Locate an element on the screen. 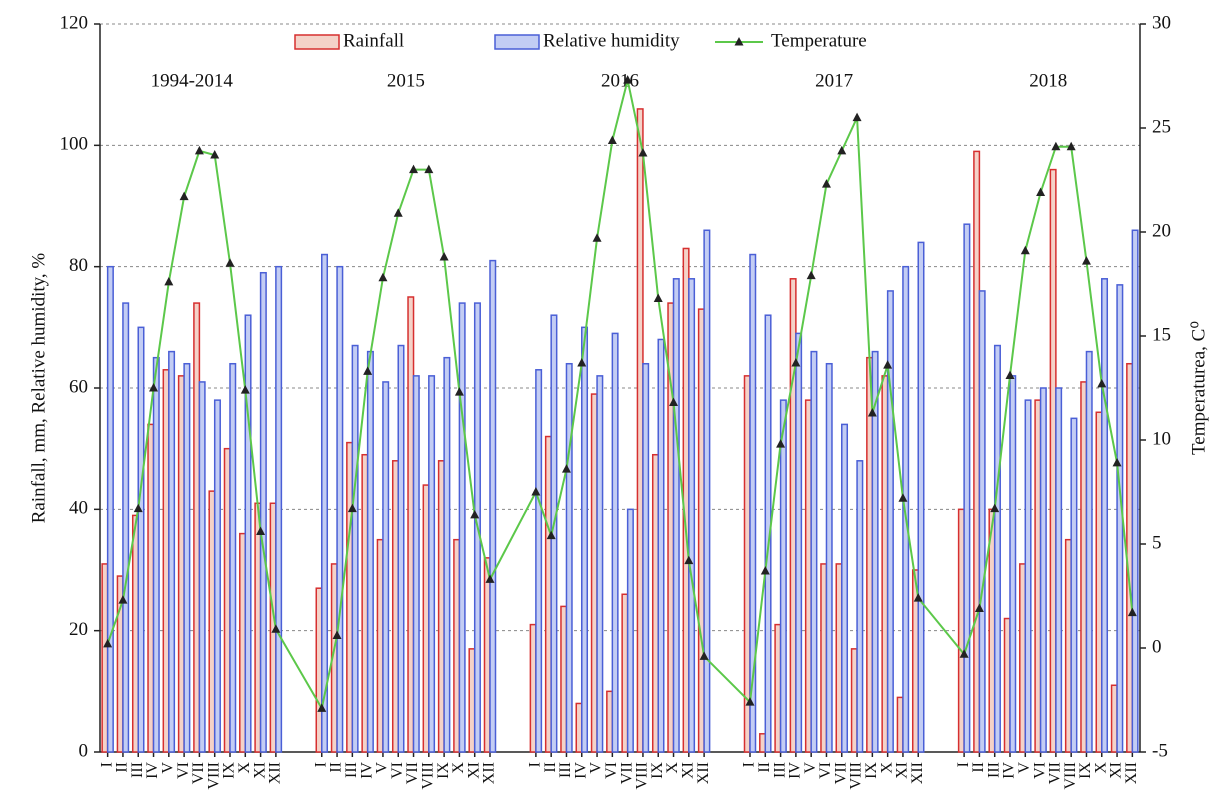  x-tick-label: II is located at coordinates (550, 767).